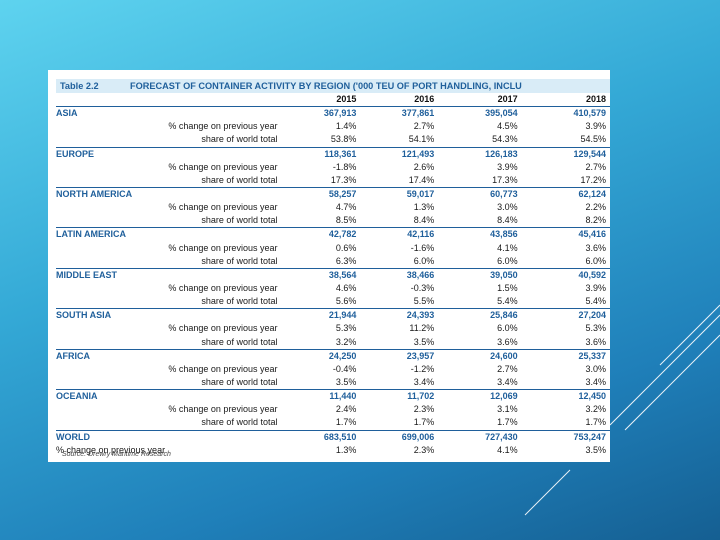 The width and height of the screenshot is (720, 540). What do you see at coordinates (324, 315) in the screenshot?
I see `teu-value: 21,944` at bounding box center [324, 315].